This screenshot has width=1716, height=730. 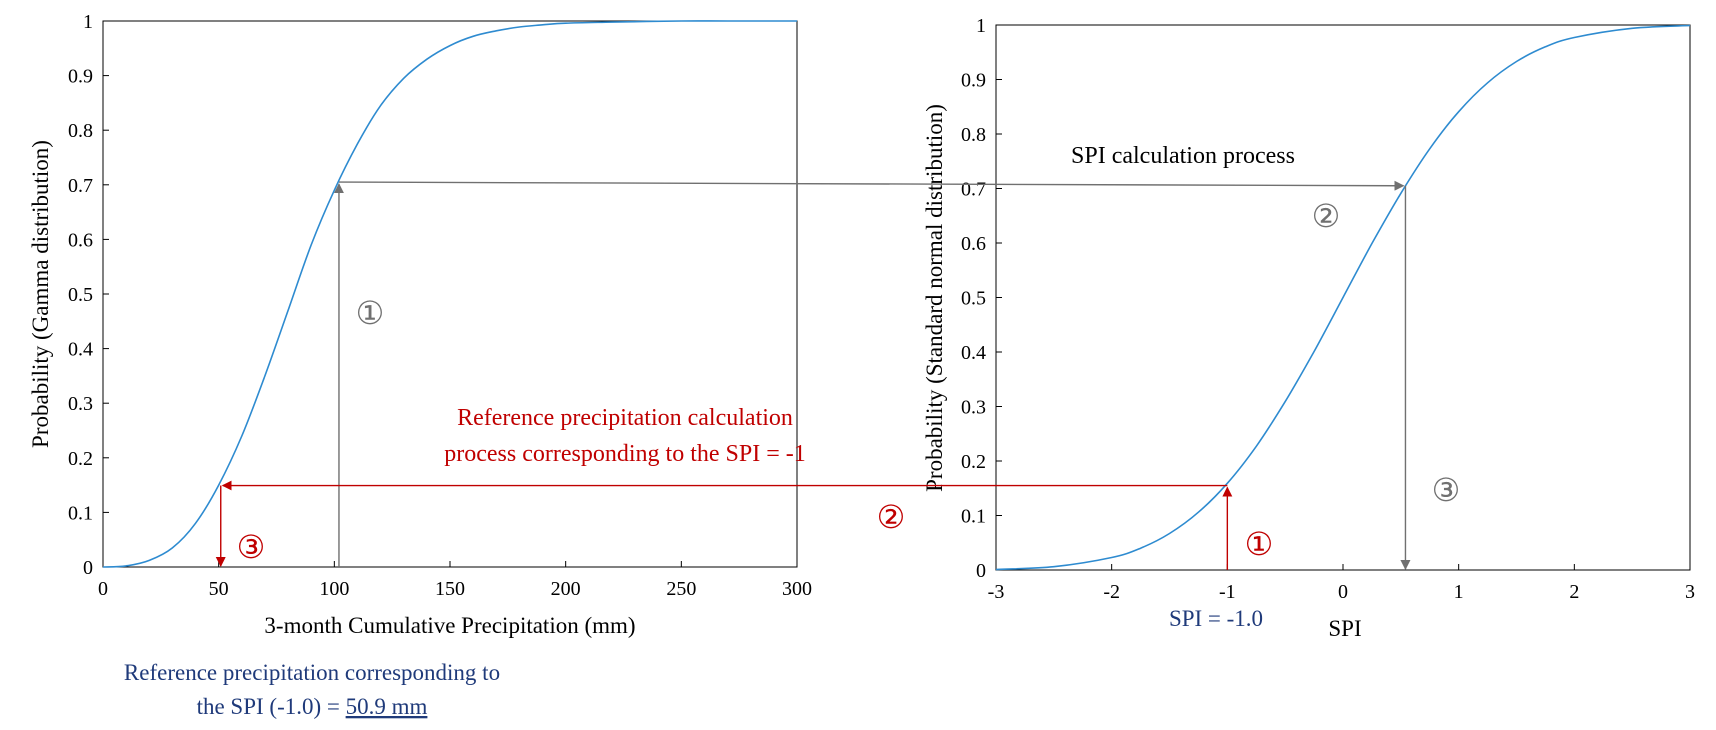 I want to click on right-y-tick-label: 0.4, so click(x=973, y=353).